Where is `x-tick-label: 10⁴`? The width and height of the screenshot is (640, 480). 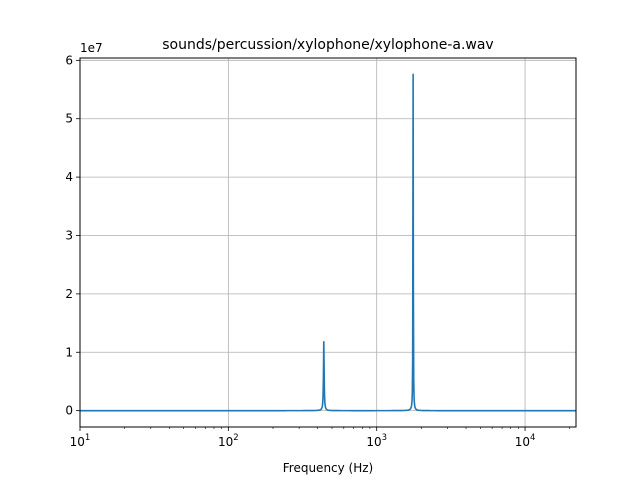 x-tick-label: 10⁴ is located at coordinates (525, 441).